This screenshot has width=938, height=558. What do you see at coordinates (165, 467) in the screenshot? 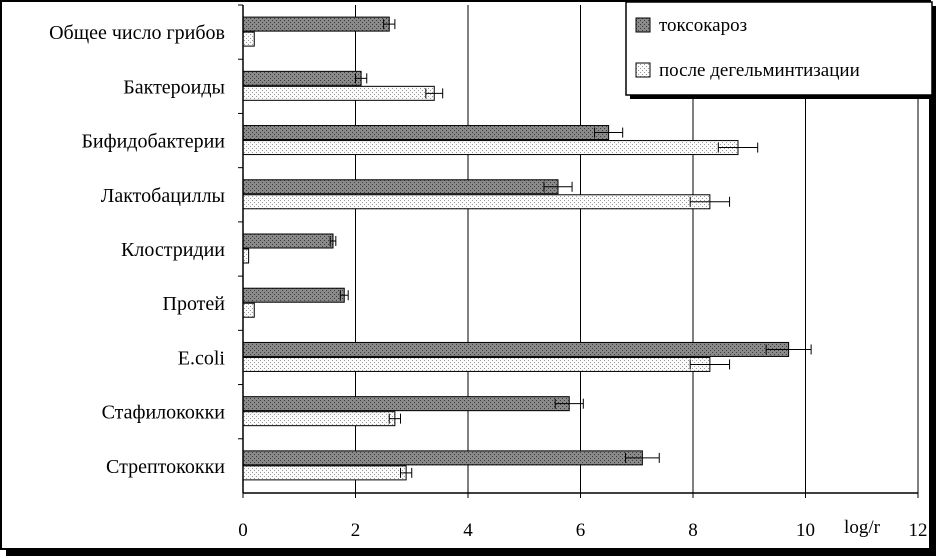
I see `category-label-стрептококки: Стрептококки` at bounding box center [165, 467].